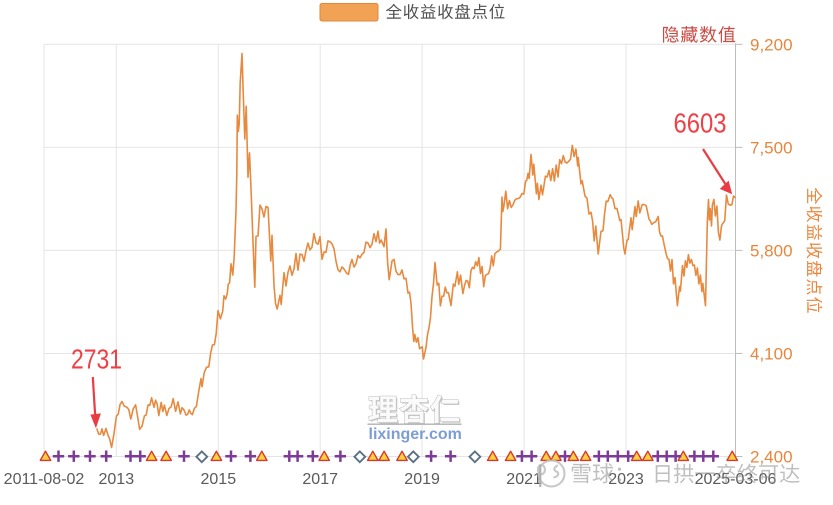  Describe the element at coordinates (771, 147) in the screenshot. I see `svg-text: 7,500` at that location.